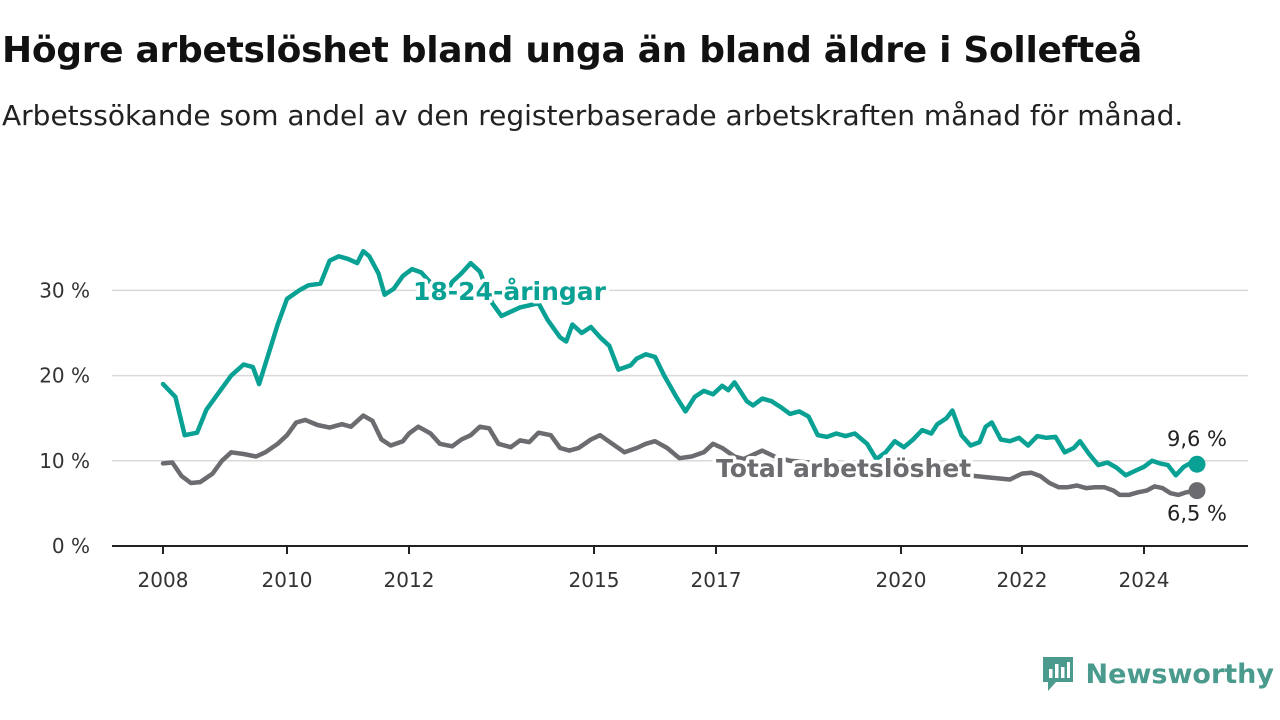 The height and width of the screenshot is (720, 1280). I want to click on x-tick-label: 2022, so click(1022, 580).